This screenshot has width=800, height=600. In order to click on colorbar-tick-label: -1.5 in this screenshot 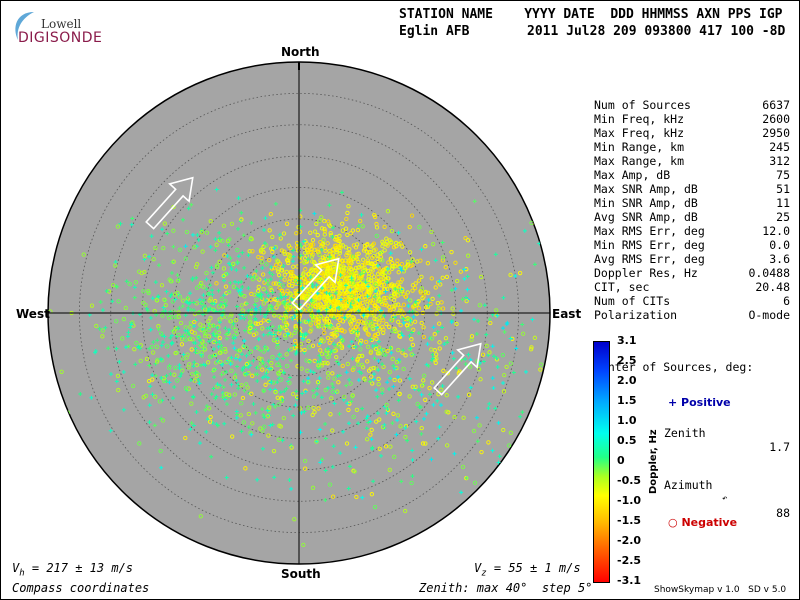, I will do `click(629, 520)`.